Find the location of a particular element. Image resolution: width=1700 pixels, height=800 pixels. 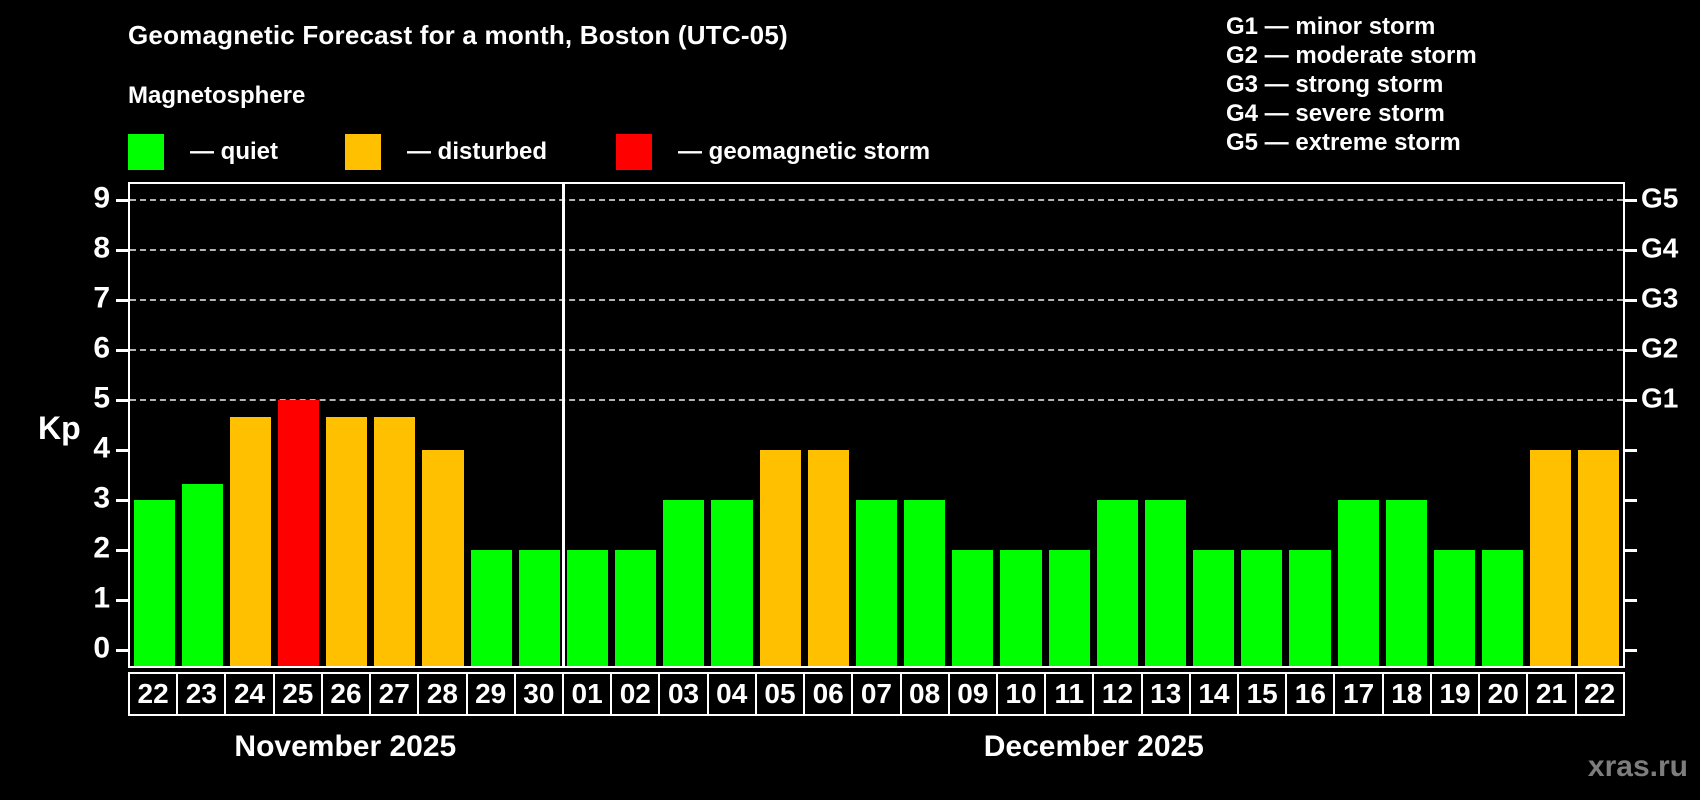

g-legend-line: G5 — extreme storm is located at coordinates (1343, 142).